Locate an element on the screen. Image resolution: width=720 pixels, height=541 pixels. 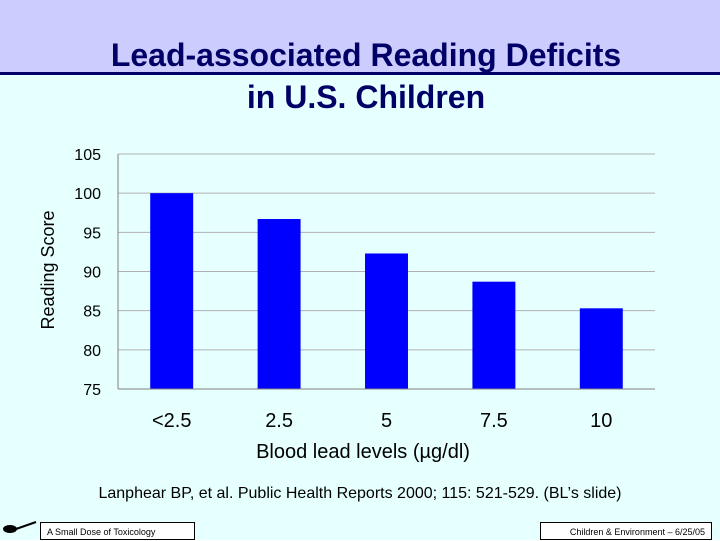
x-tick-label: 10 is located at coordinates (601, 421).